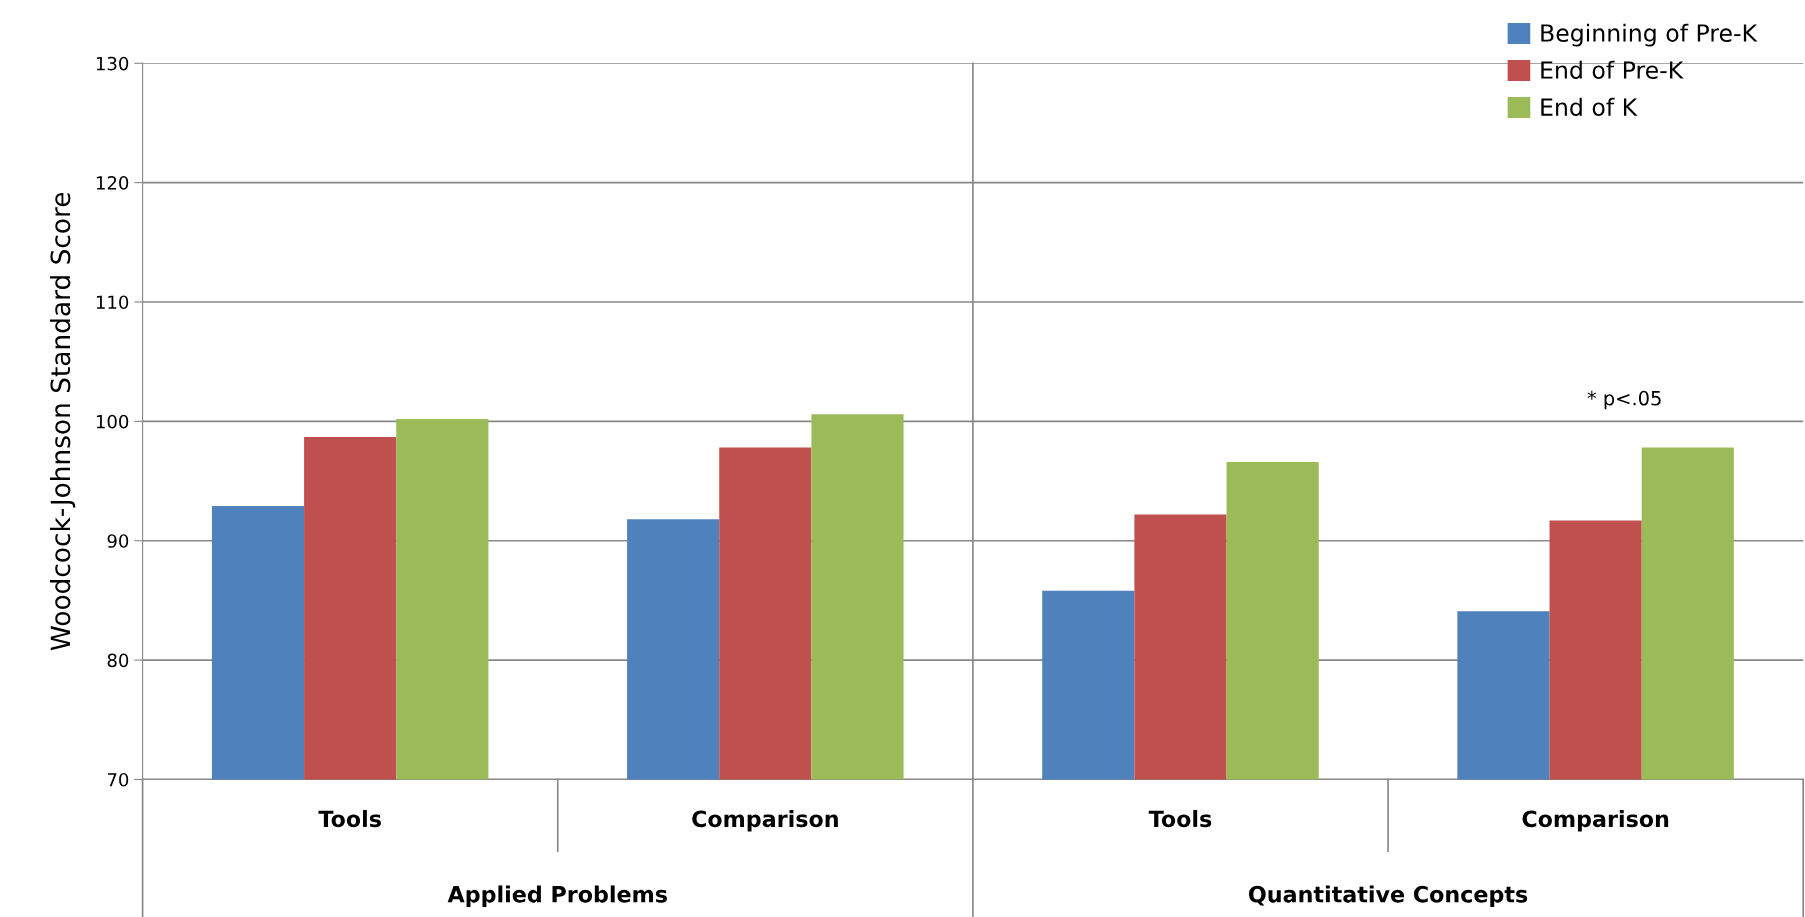 This screenshot has height=917, width=1805. I want to click on legend-label: End of K, so click(1589, 106).